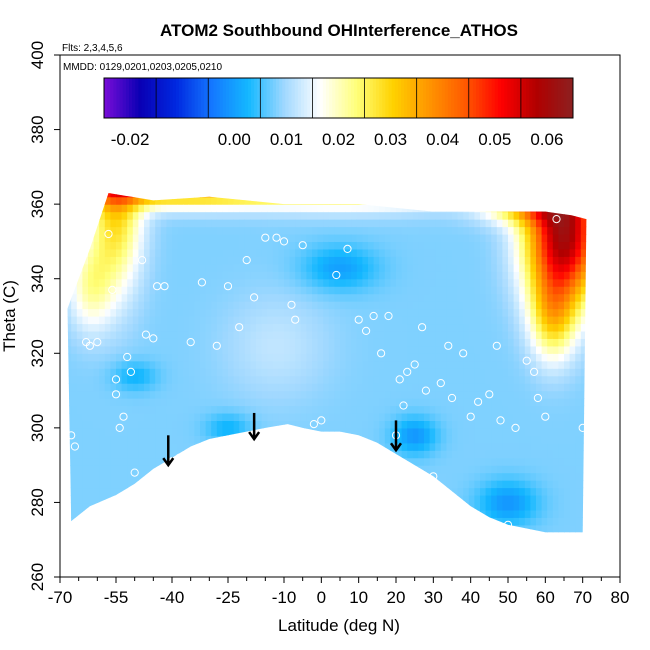  Describe the element at coordinates (433, 597) in the screenshot. I see `x-tick-label: 30` at that location.